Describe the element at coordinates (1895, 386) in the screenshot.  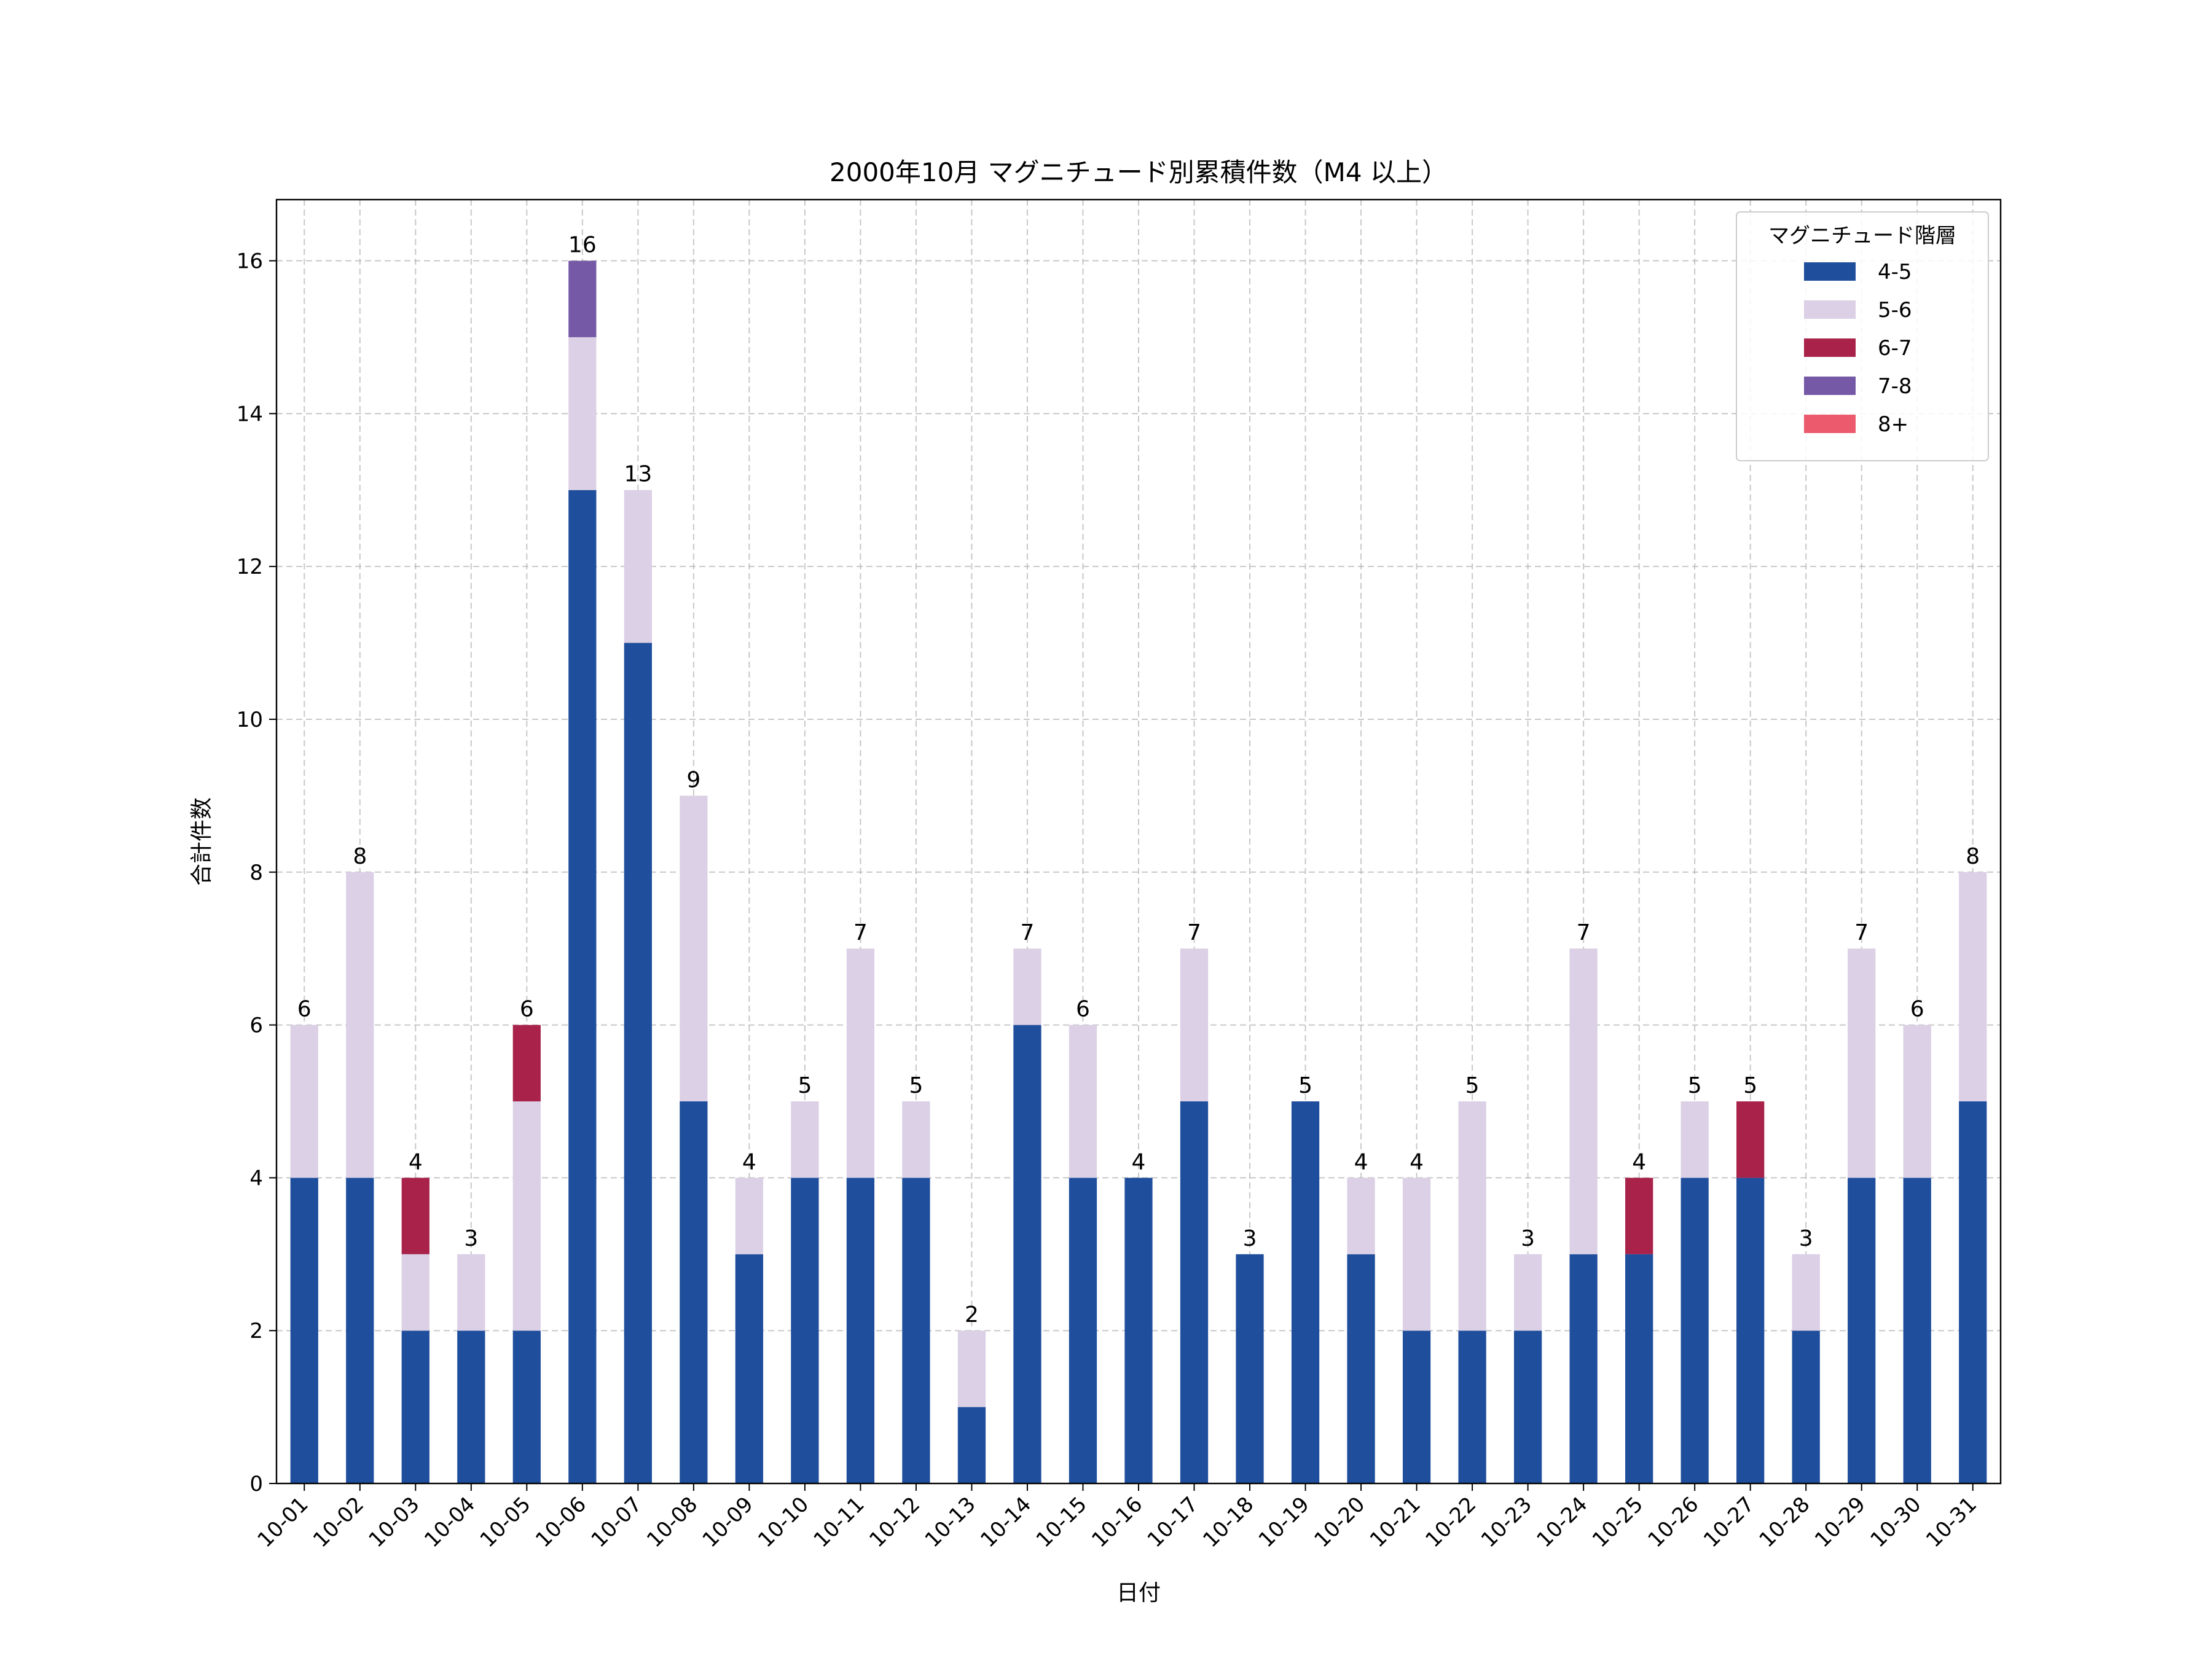
I see `legend-entry-7-8: 7-8` at that location.